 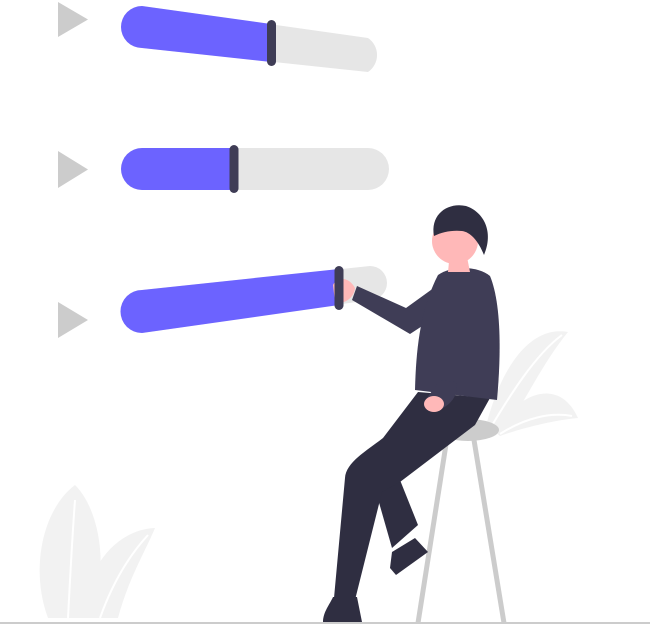 I want to click on plant-right-decoration, so click(x=531, y=383).